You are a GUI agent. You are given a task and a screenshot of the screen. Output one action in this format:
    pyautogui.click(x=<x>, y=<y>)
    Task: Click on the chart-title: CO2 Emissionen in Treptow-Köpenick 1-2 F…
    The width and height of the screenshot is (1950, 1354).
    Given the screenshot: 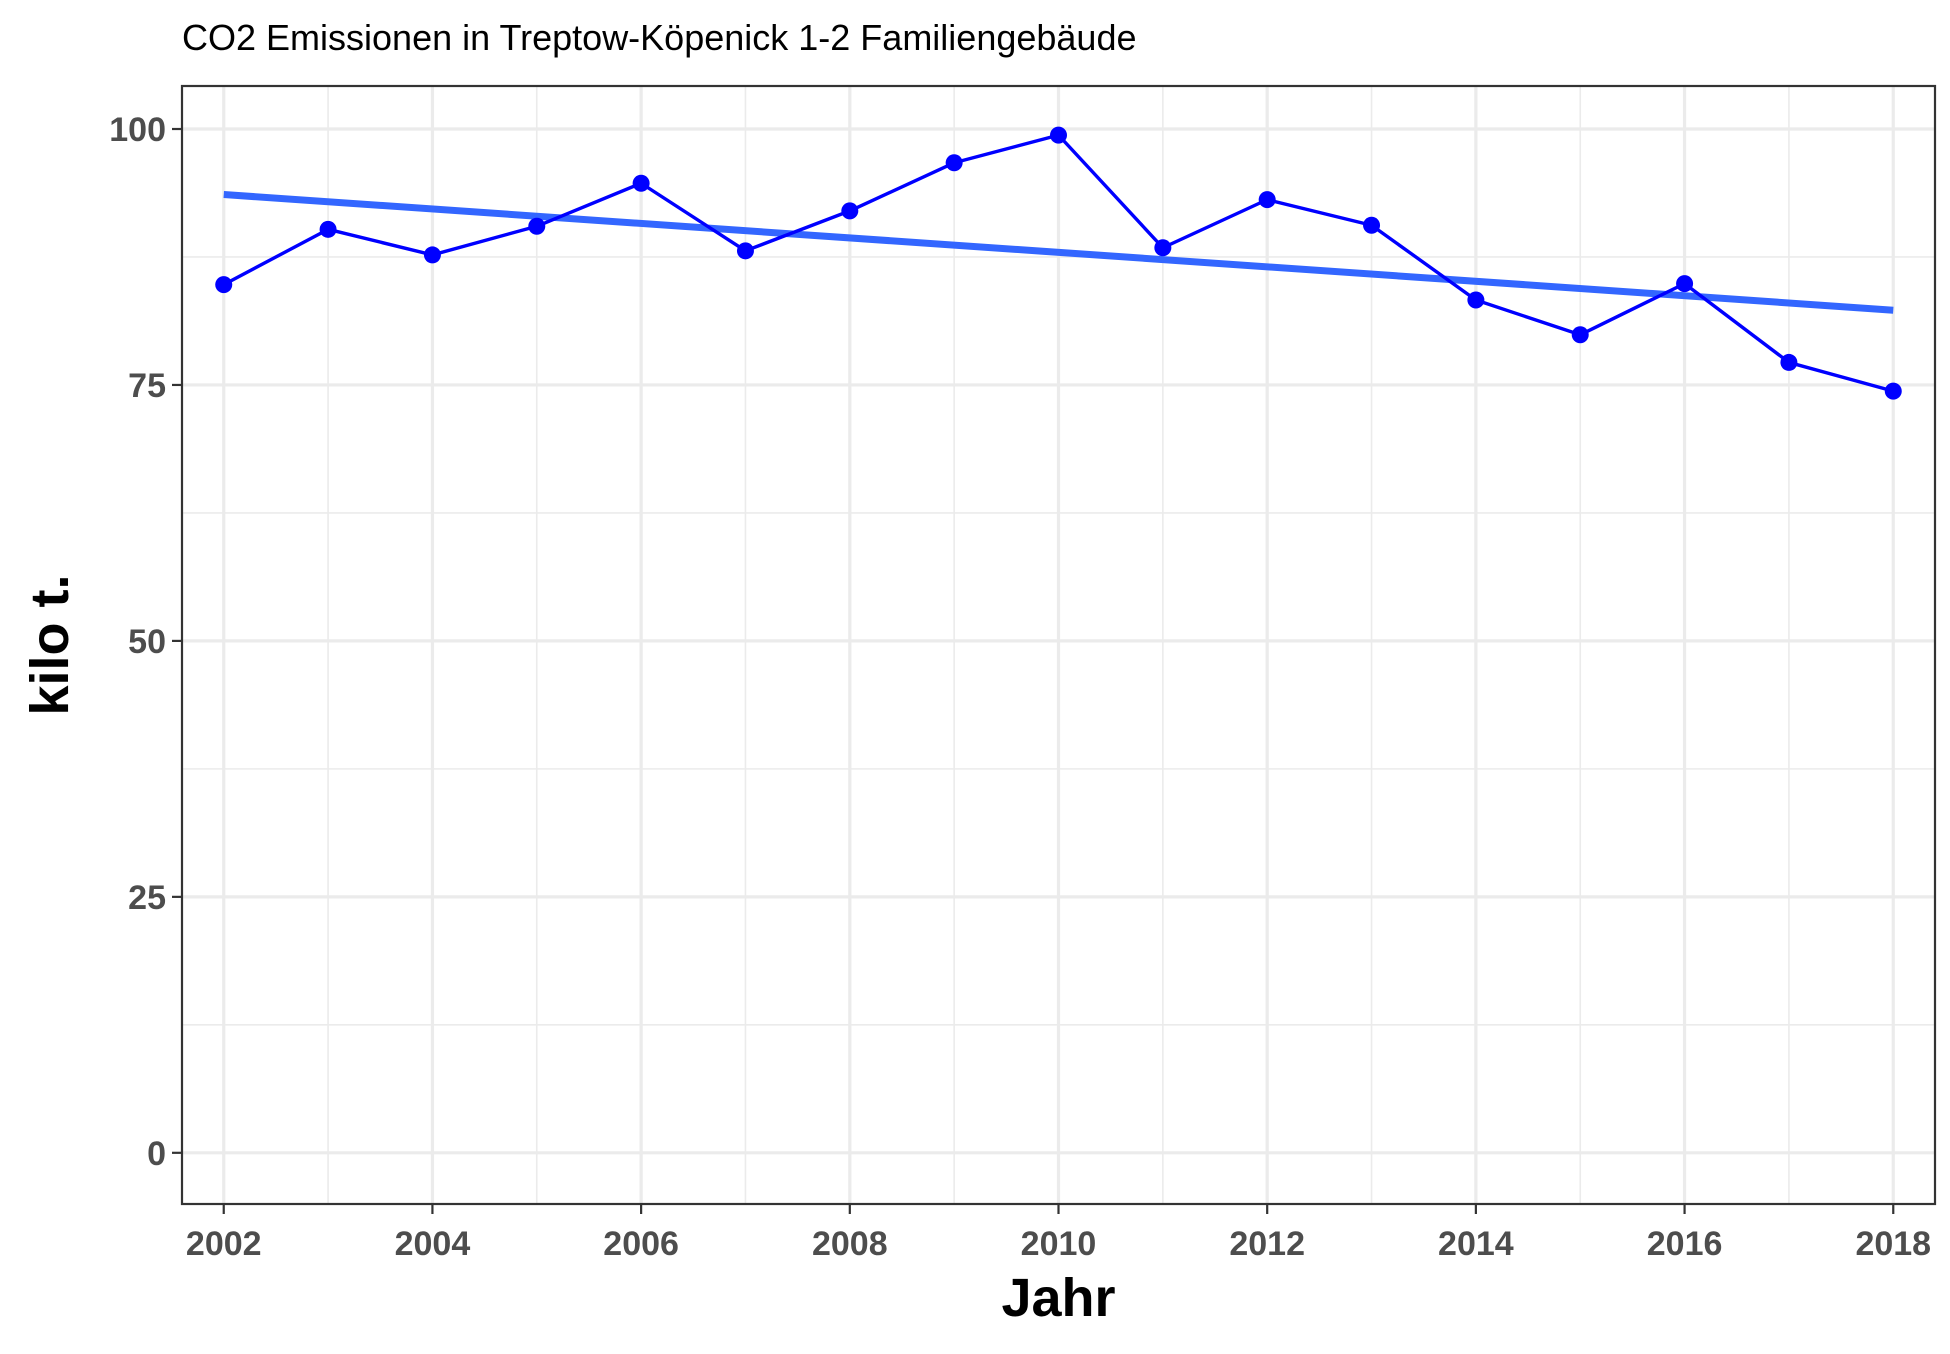 What is the action you would take?
    pyautogui.click(x=659, y=37)
    